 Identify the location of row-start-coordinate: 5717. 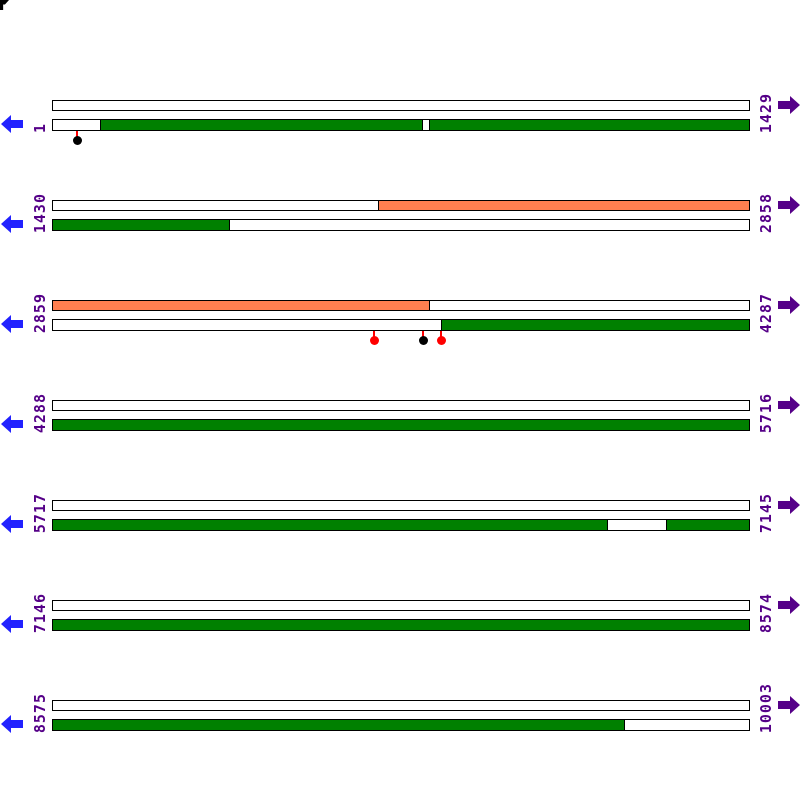
(40, 512).